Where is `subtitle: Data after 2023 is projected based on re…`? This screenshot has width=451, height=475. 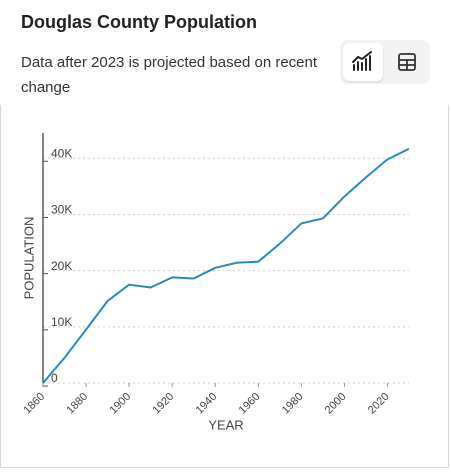
subtitle: Data after 2023 is projected based on re… is located at coordinates (169, 75).